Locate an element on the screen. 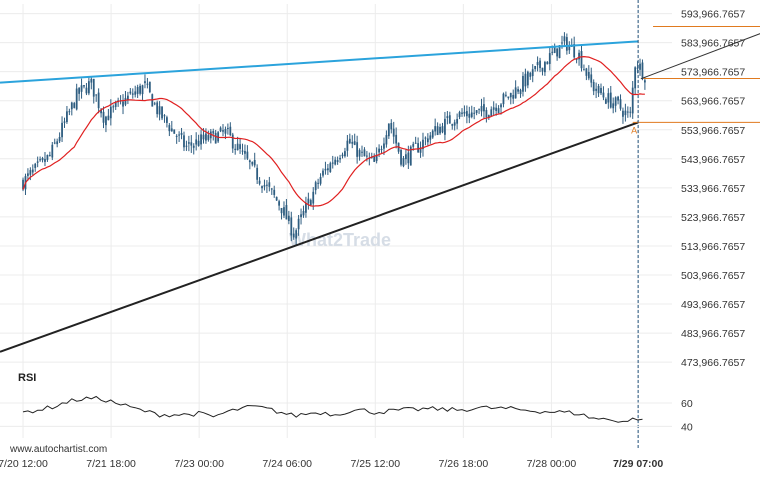  watermark: What2Trade is located at coordinates (340, 240).